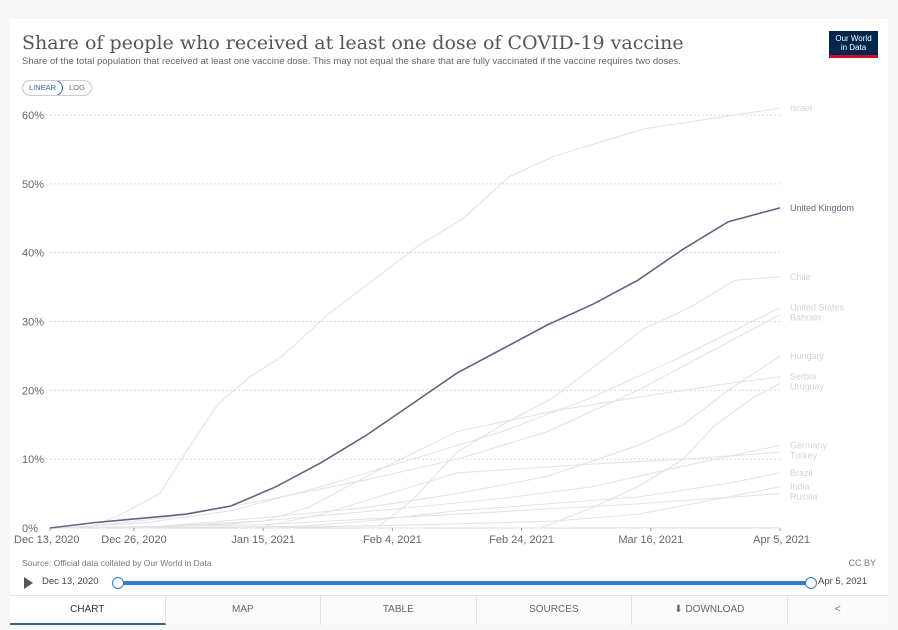  Describe the element at coordinates (862, 563) in the screenshot. I see `license-link: CC BY` at that location.